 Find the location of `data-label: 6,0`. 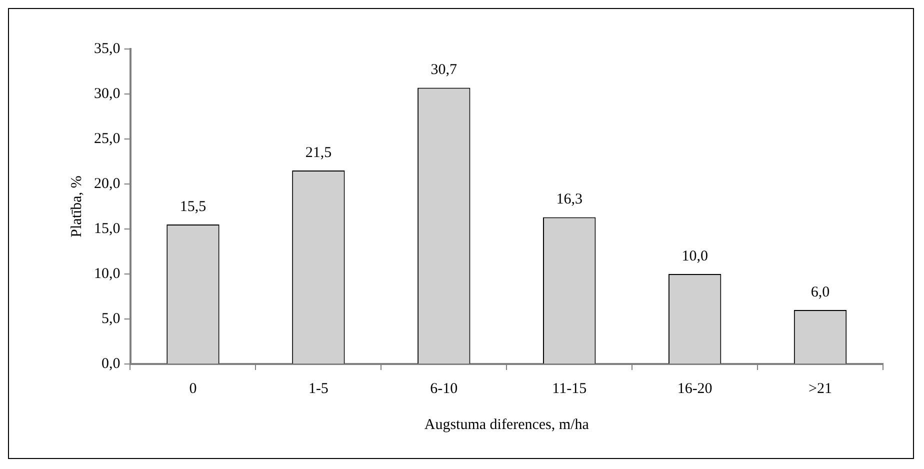

data-label: 6,0 is located at coordinates (820, 292).